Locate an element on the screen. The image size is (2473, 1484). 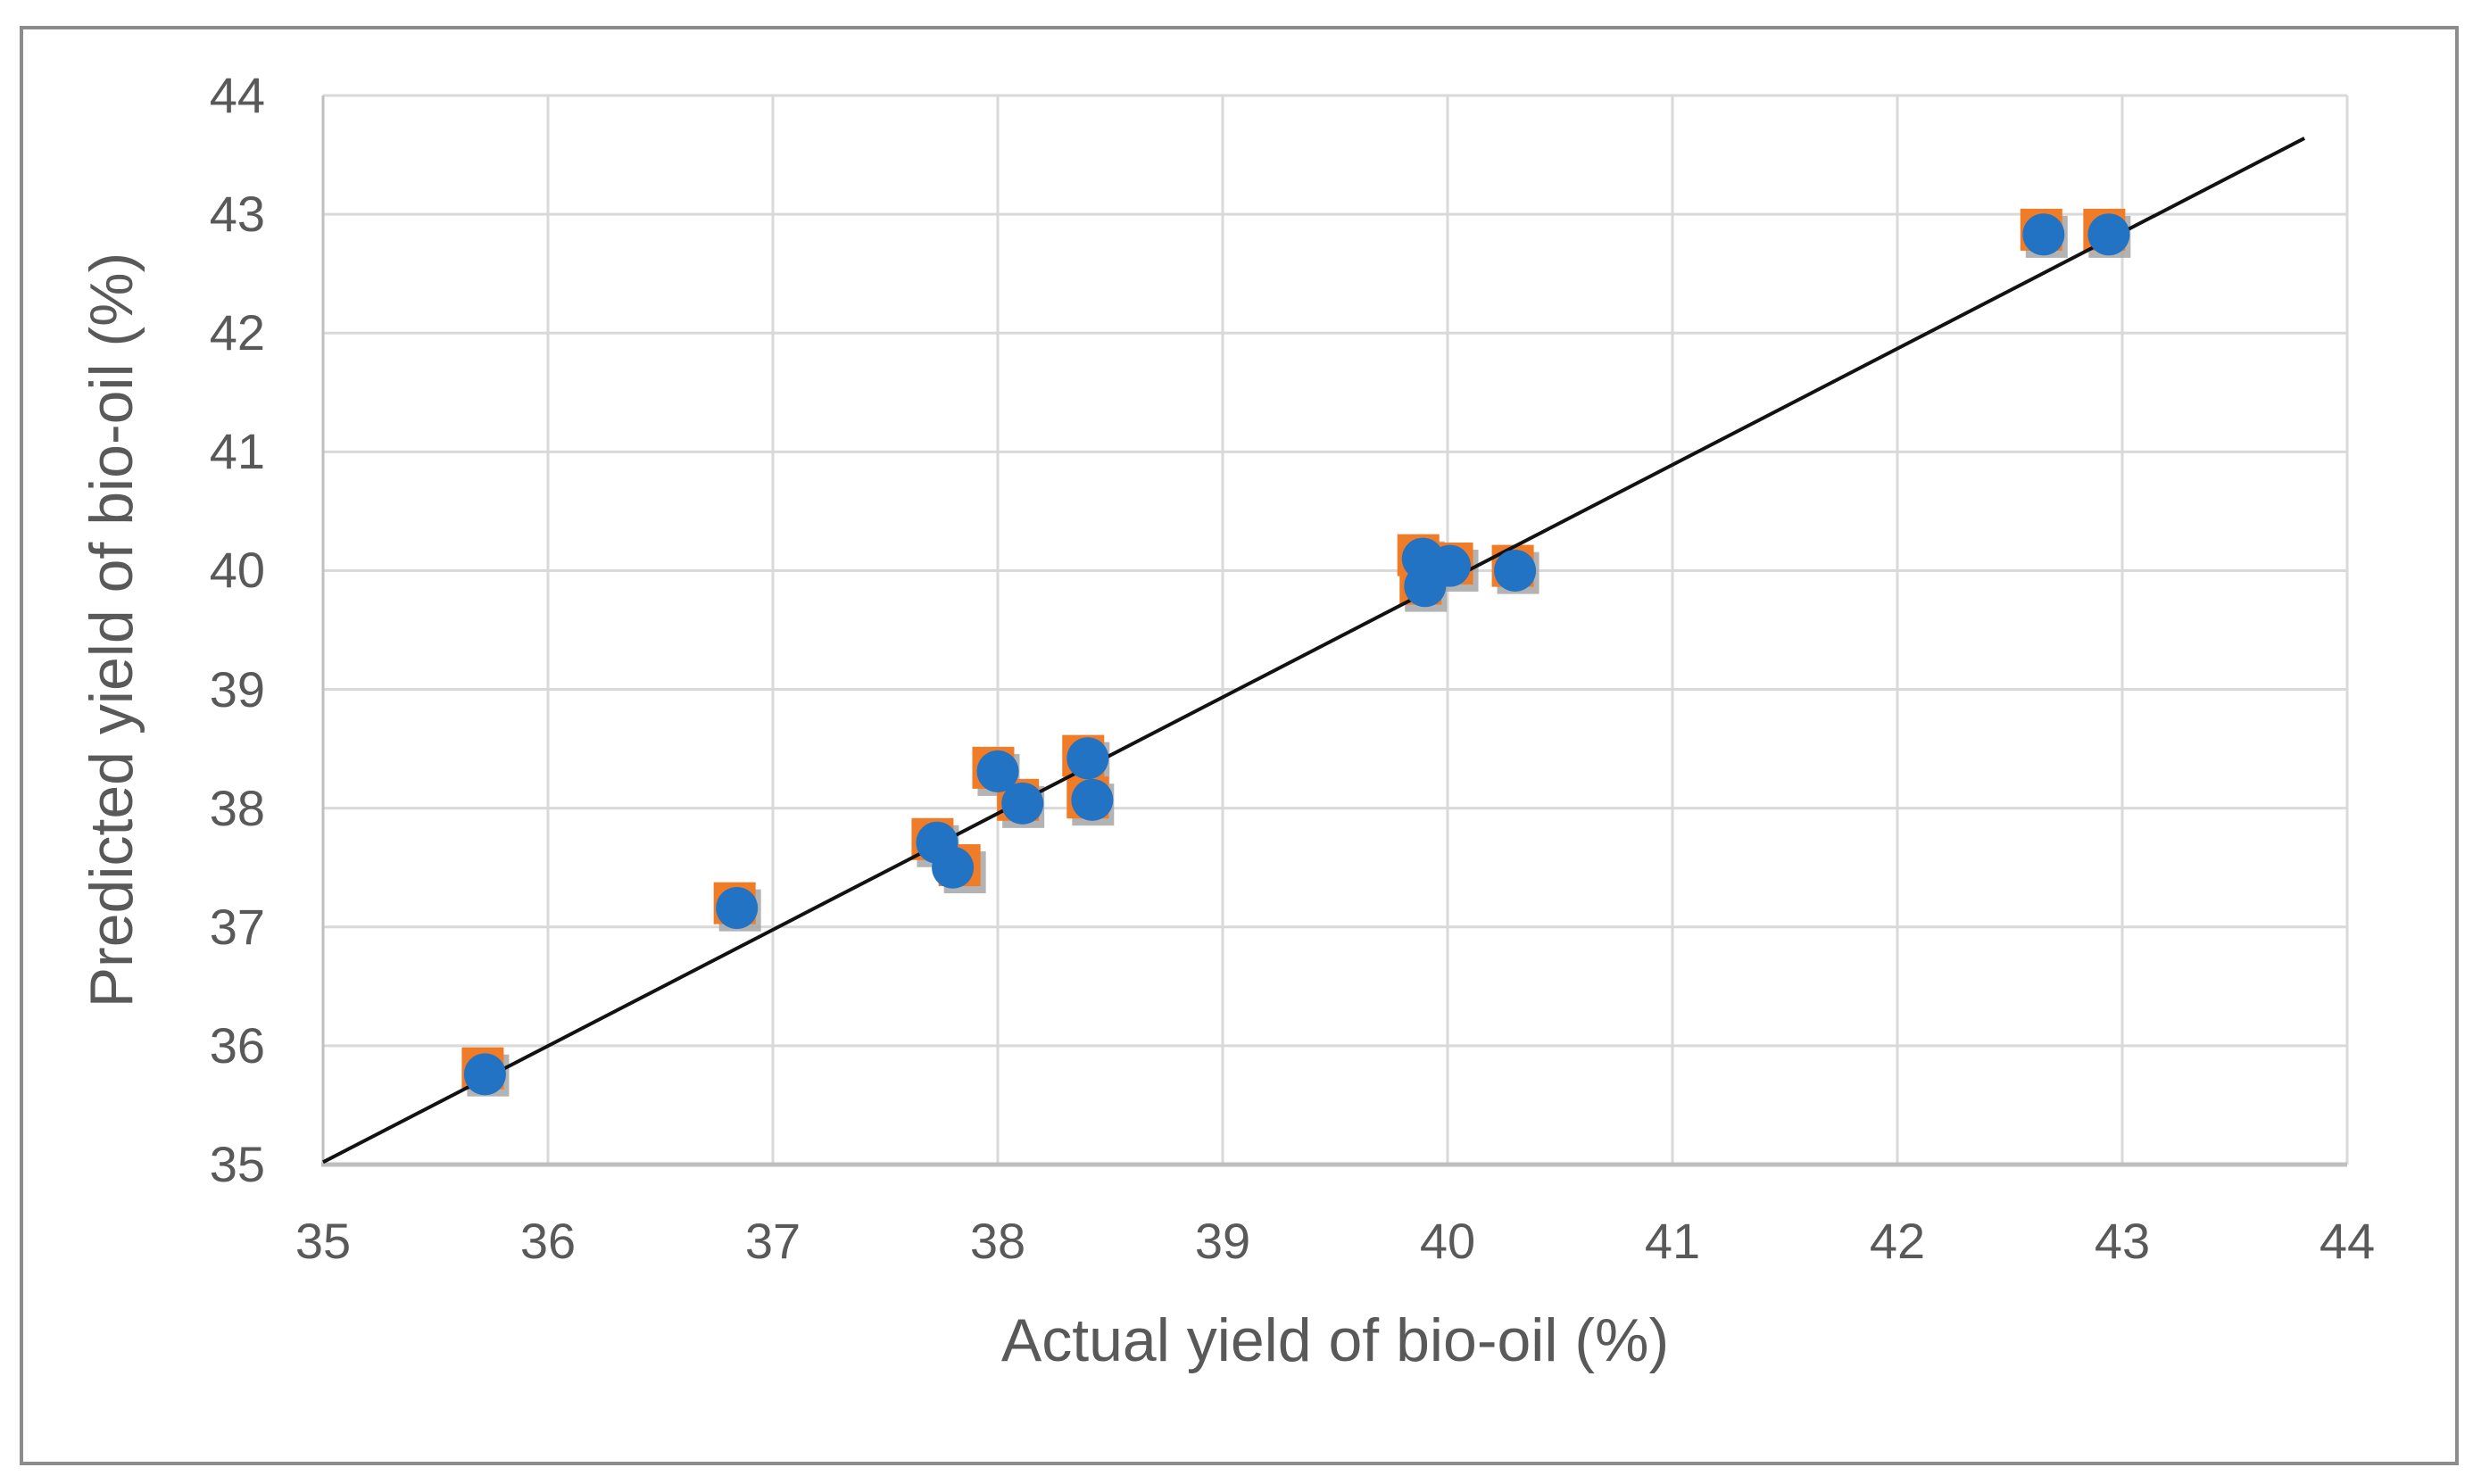
y-axis-title: Predicted yield of bio-oil (%) is located at coordinates (111, 630).